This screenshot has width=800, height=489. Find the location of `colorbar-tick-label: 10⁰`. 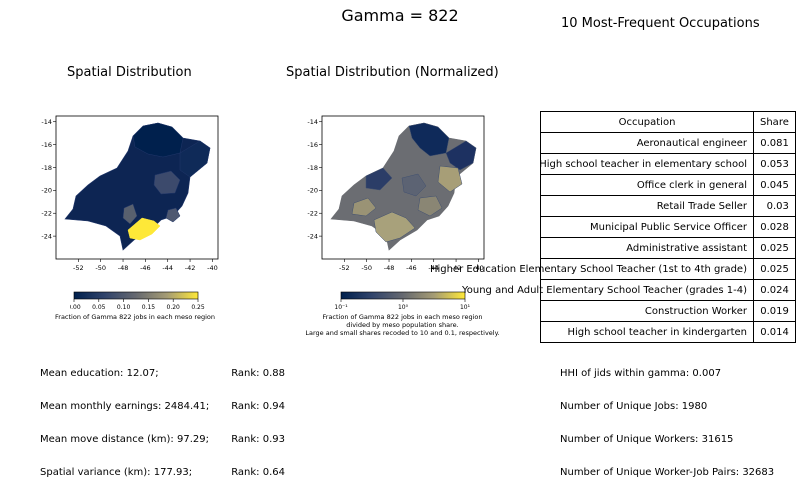

colorbar-tick-label: 10⁰ is located at coordinates (403, 307).